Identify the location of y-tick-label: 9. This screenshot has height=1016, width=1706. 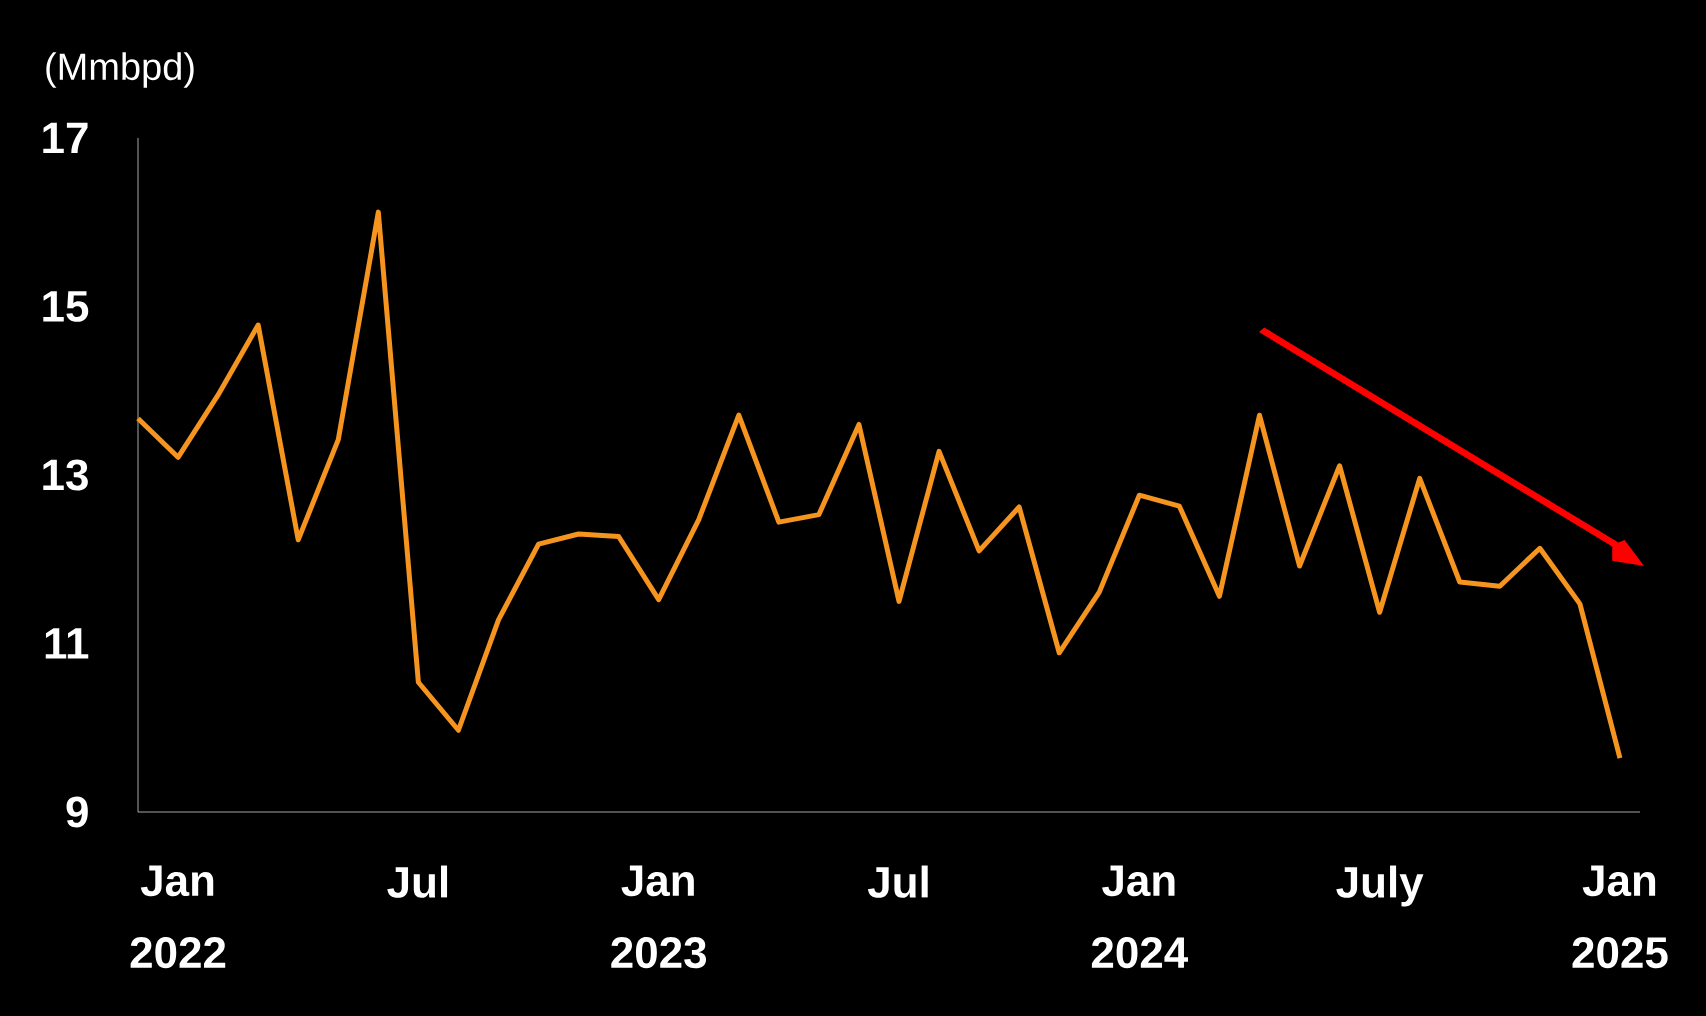
(77, 812).